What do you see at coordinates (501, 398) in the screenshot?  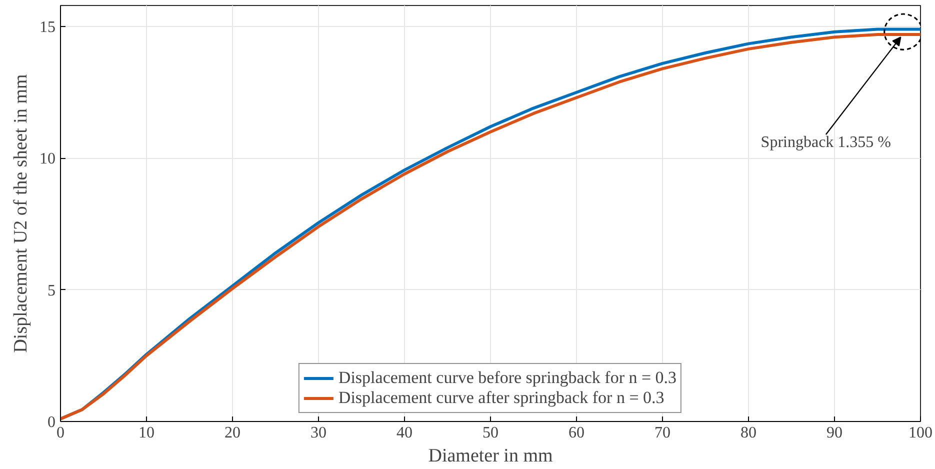 I see `legend-label: Displacement curve after springback for n = 0.3` at bounding box center [501, 398].